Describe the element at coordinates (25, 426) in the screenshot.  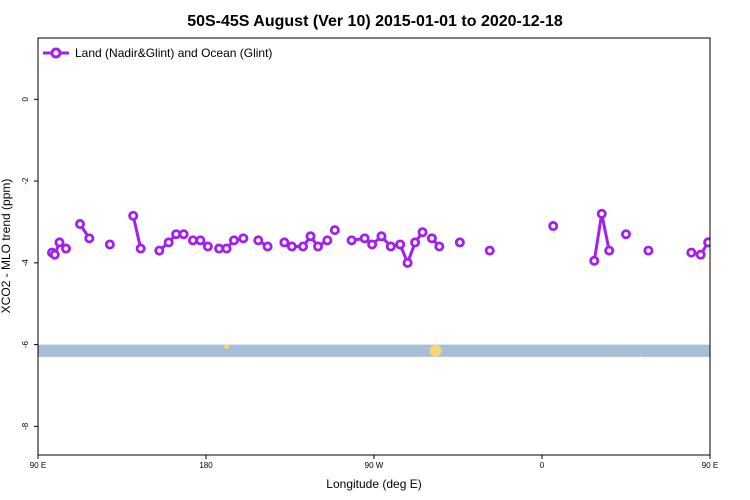
I see `y-tick-label: -8` at that location.